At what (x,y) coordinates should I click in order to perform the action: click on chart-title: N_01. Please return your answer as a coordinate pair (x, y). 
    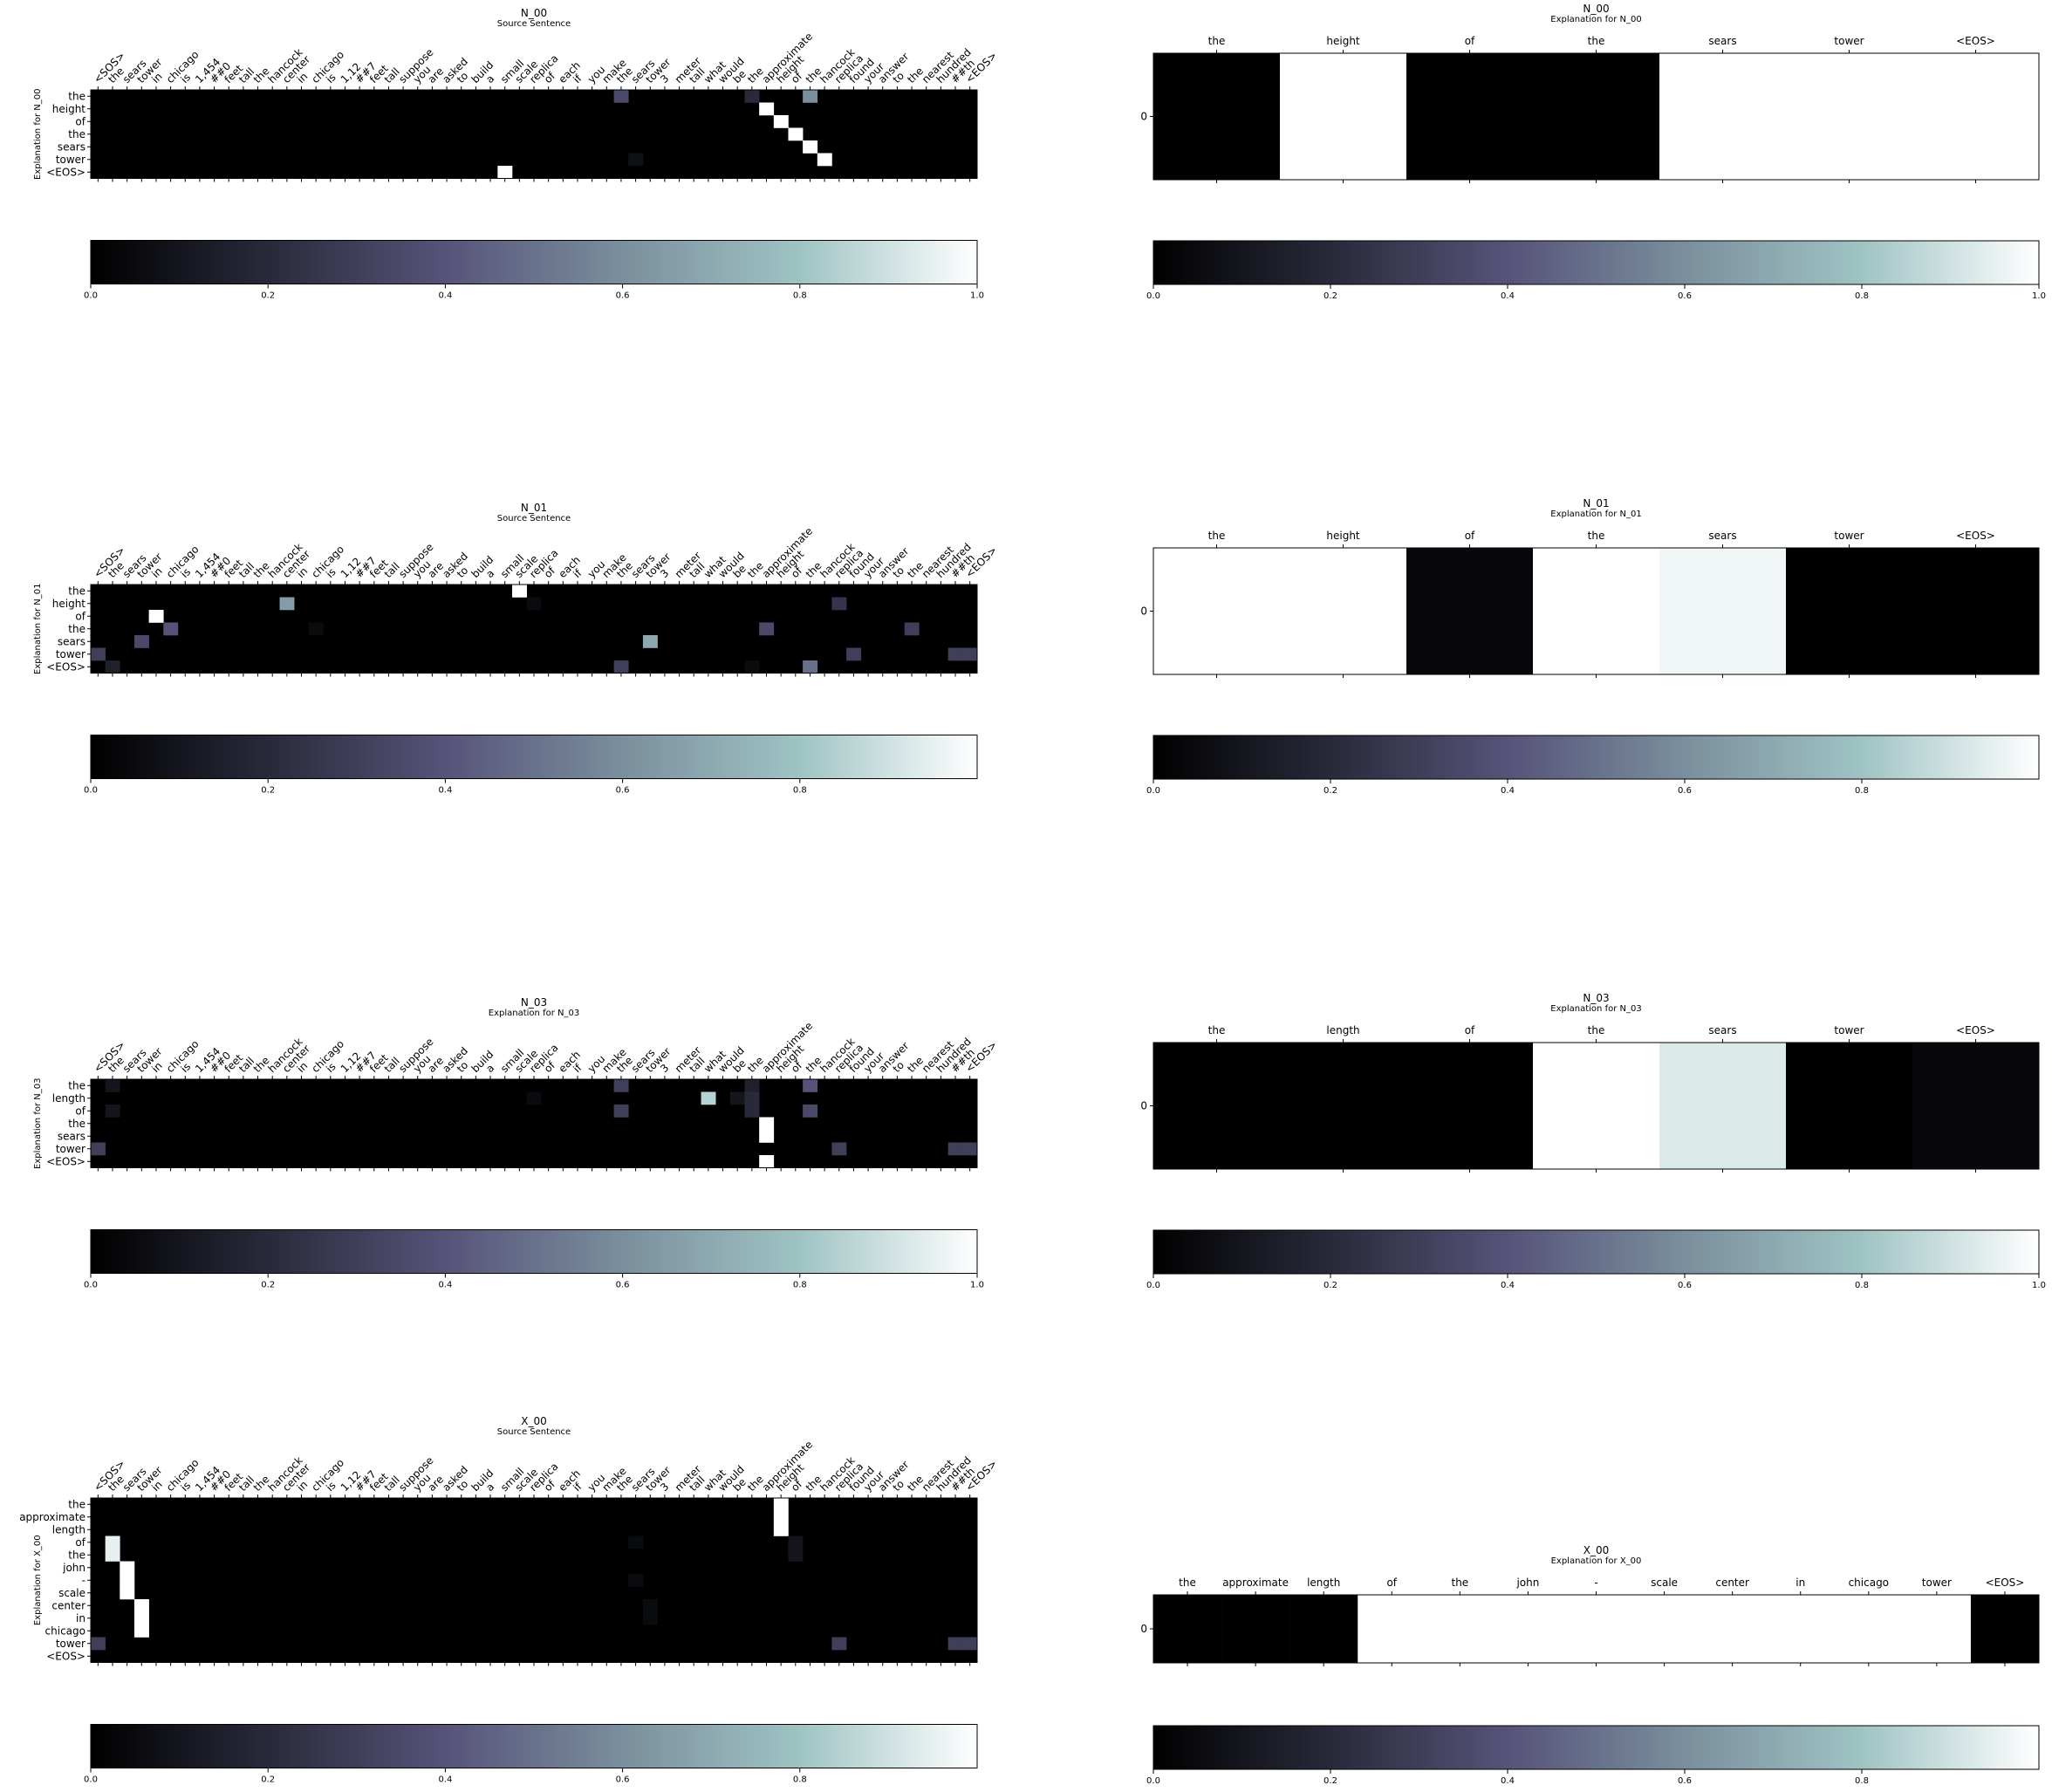
    Looking at the image, I should click on (534, 508).